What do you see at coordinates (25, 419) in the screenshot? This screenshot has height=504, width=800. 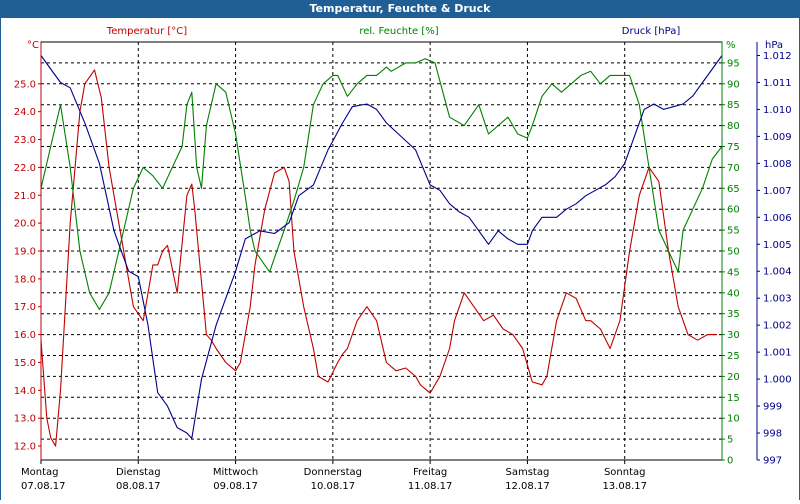 I see `temperature-tick-label: 13.0` at bounding box center [25, 419].